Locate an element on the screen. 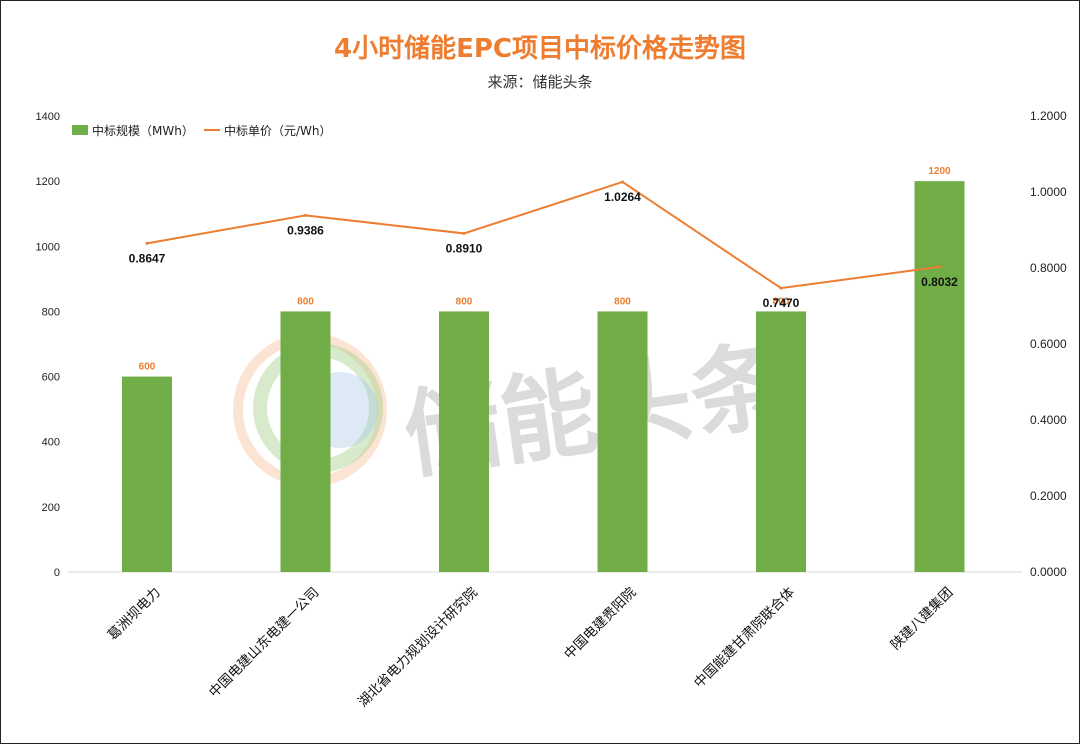 This screenshot has width=1080, height=744. y-left-tick-label: 800 is located at coordinates (51, 312).